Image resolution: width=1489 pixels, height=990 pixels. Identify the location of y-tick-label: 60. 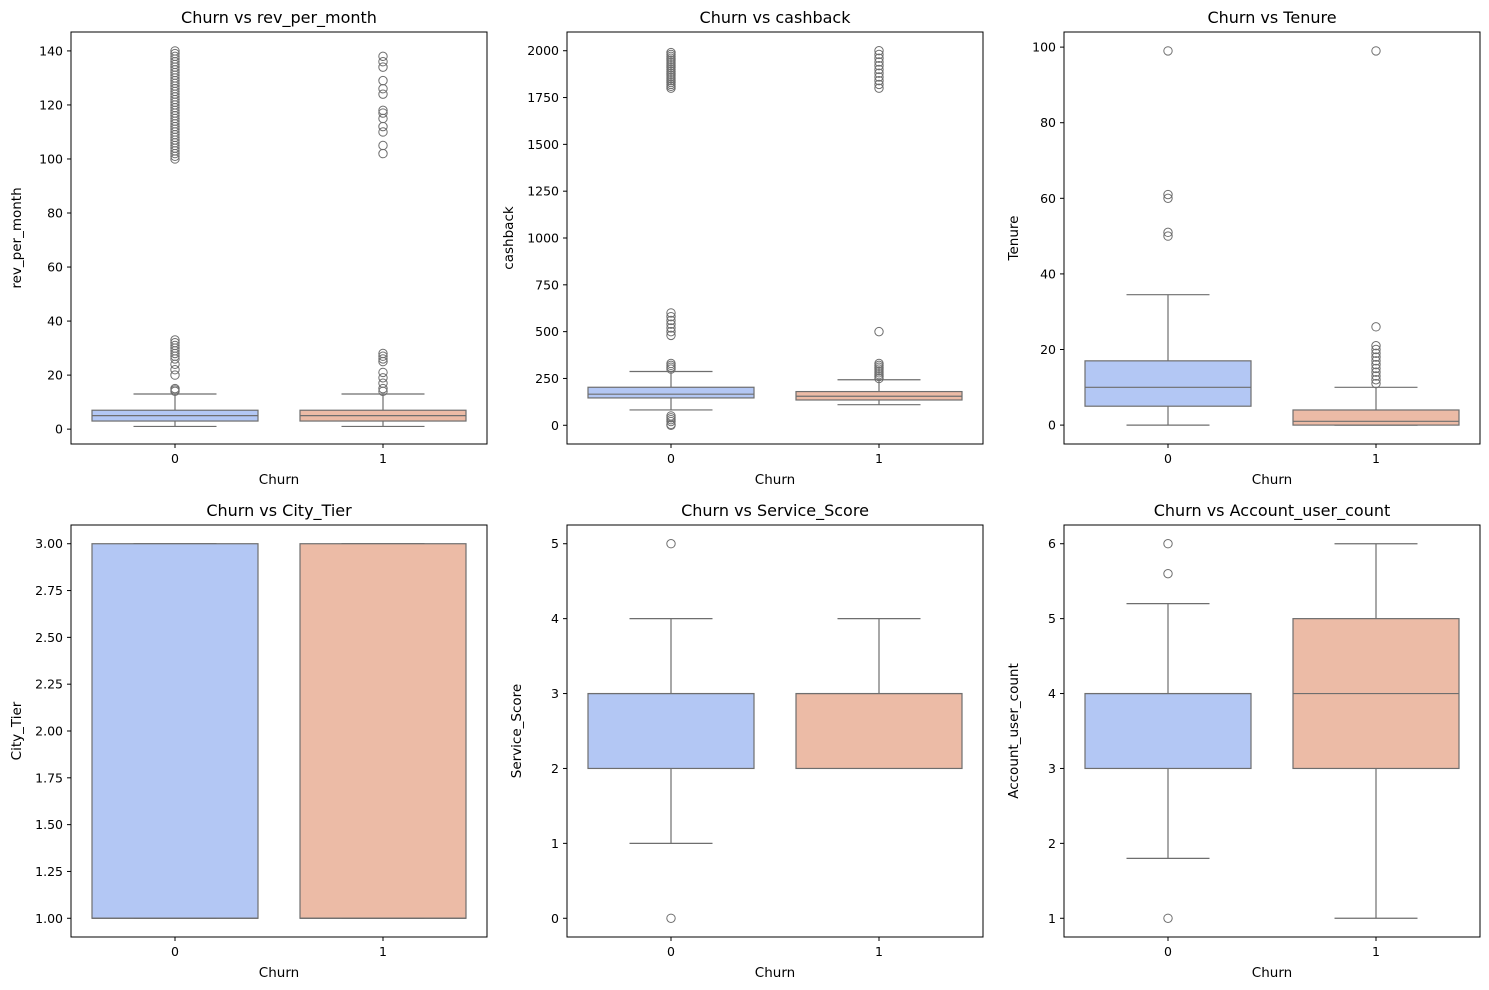
(1048, 198).